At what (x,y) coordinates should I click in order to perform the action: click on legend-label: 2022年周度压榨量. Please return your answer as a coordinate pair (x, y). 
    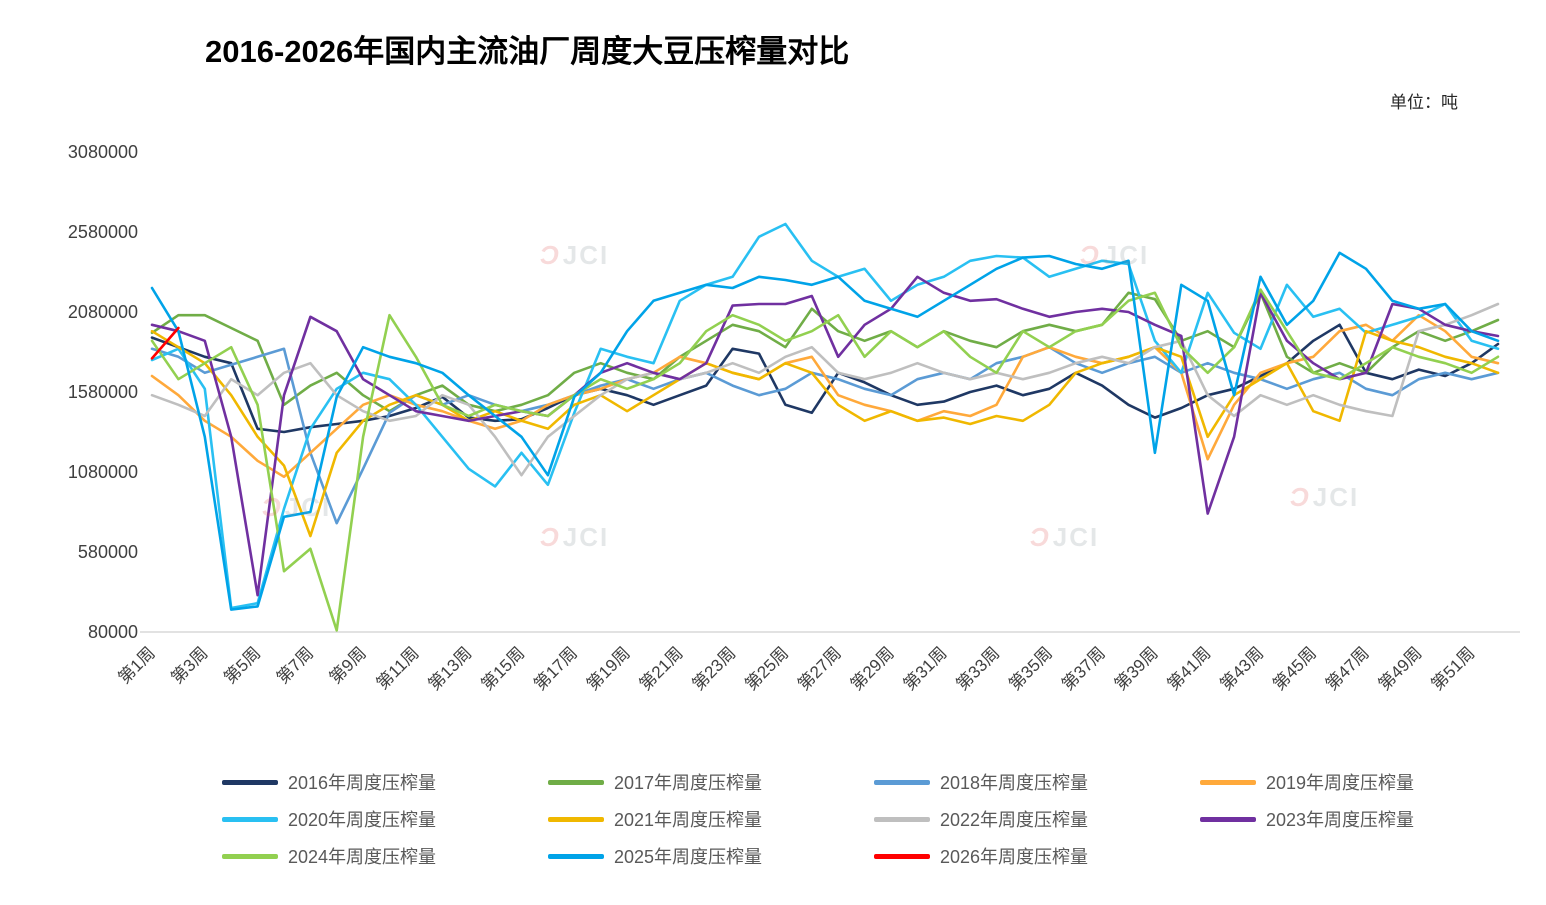
    Looking at the image, I should click on (1014, 820).